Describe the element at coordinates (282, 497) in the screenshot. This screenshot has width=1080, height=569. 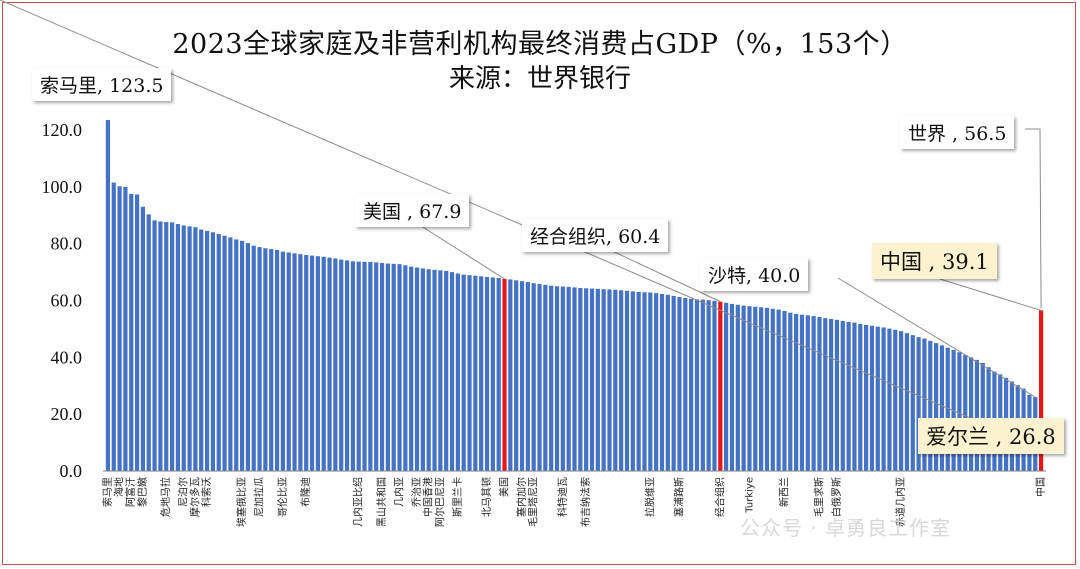
I see `x-tick-label: 哥伦比亚` at that location.